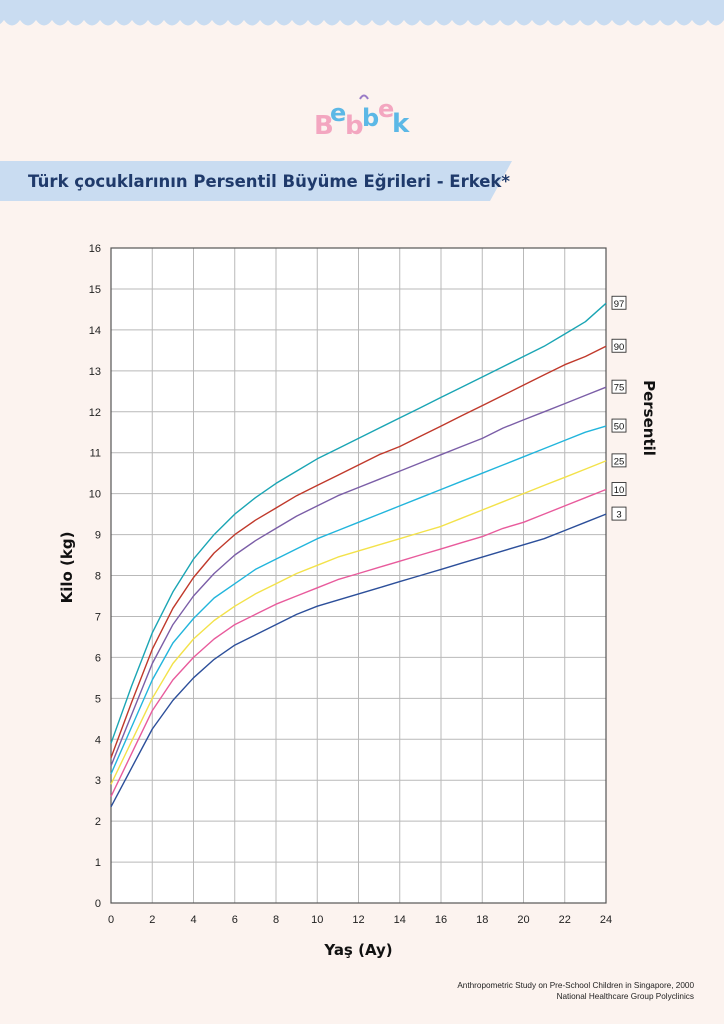 Image resolution: width=724 pixels, height=1024 pixels. What do you see at coordinates (523, 920) in the screenshot?
I see `x-tick-label: 20` at bounding box center [523, 920].